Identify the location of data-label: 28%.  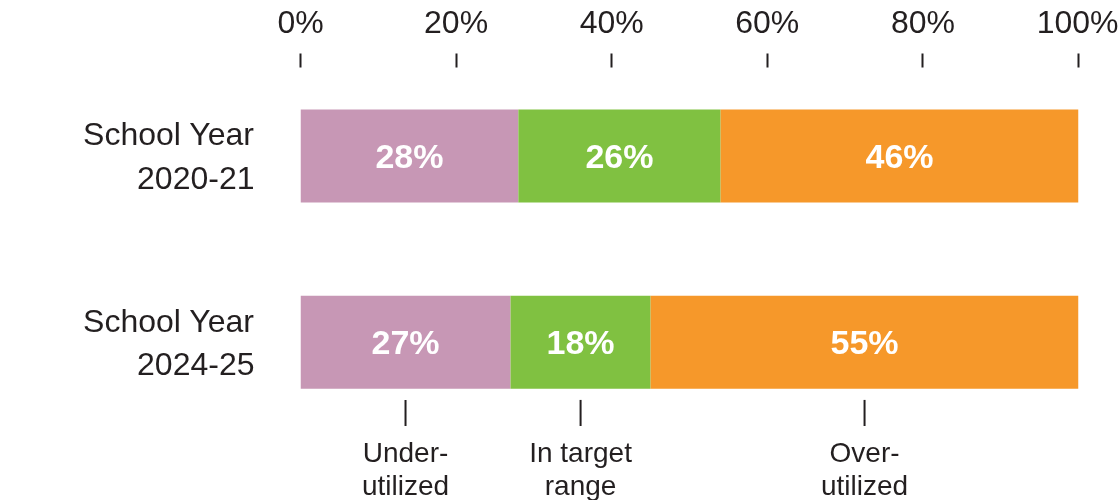
(409, 155).